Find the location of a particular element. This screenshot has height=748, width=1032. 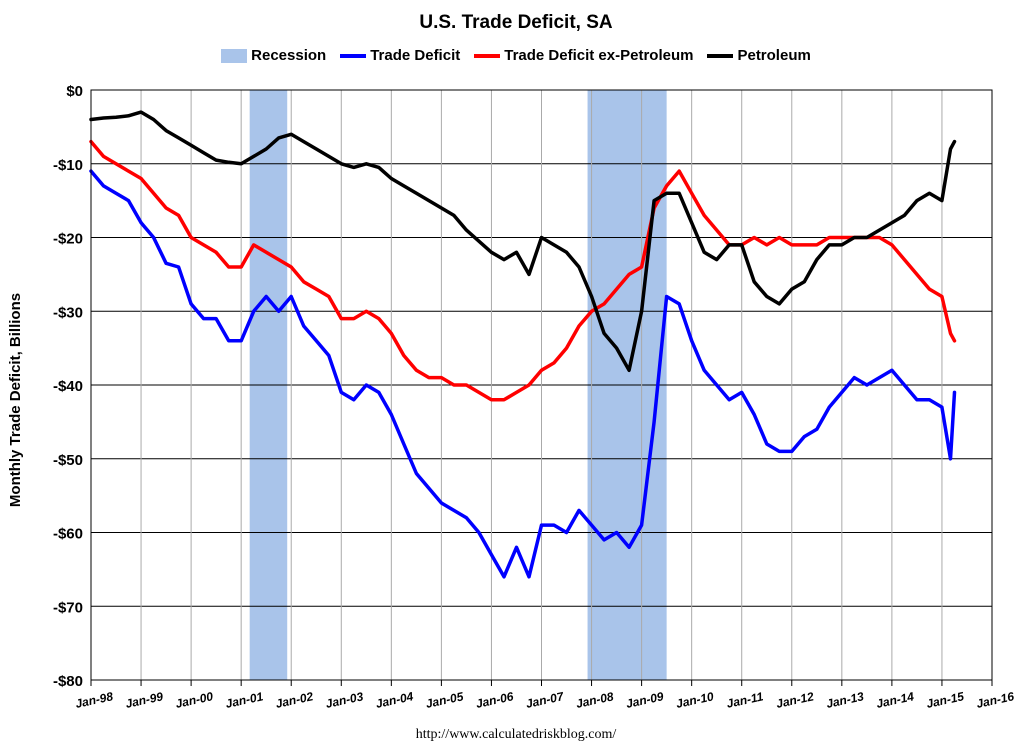

x-tick-label-18: Jan-16 is located at coordinates (995, 700).